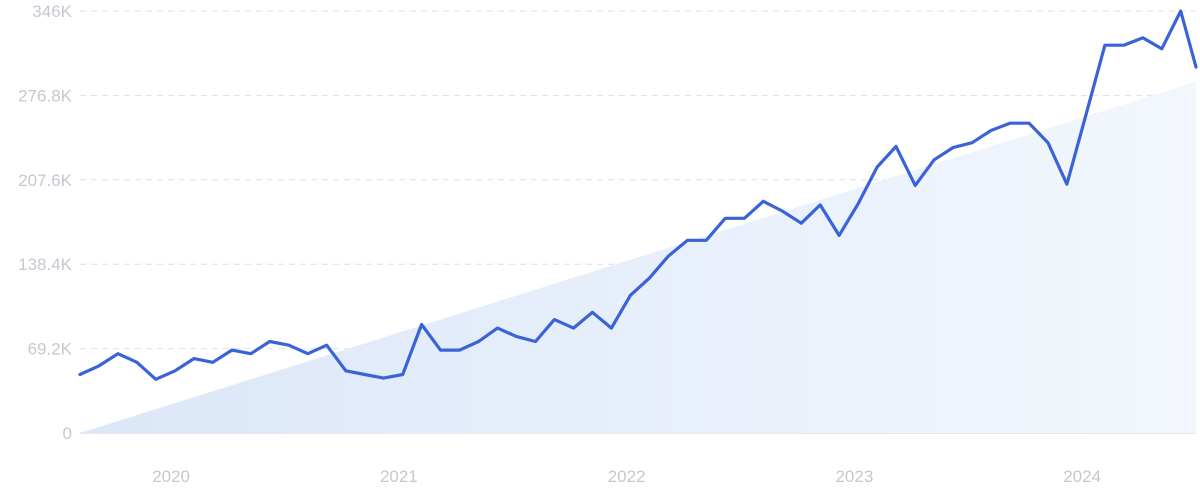  Describe the element at coordinates (67, 433) in the screenshot. I see `y-tick-label: 0` at that location.